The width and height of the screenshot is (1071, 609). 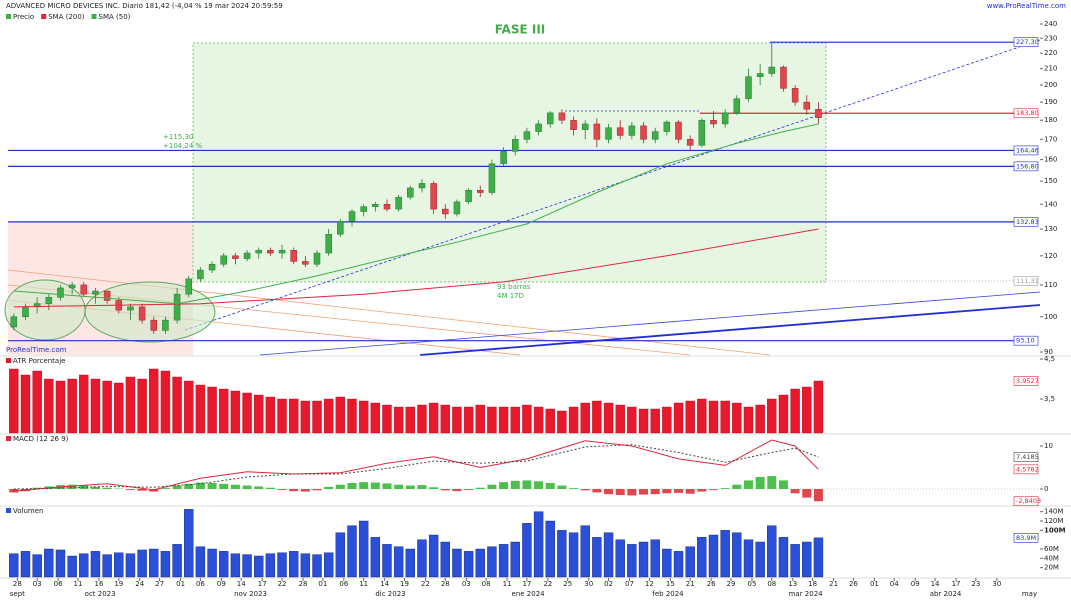 What do you see at coordinates (100, 594) in the screenshot?
I see `month-label: oct 2023` at bounding box center [100, 594].